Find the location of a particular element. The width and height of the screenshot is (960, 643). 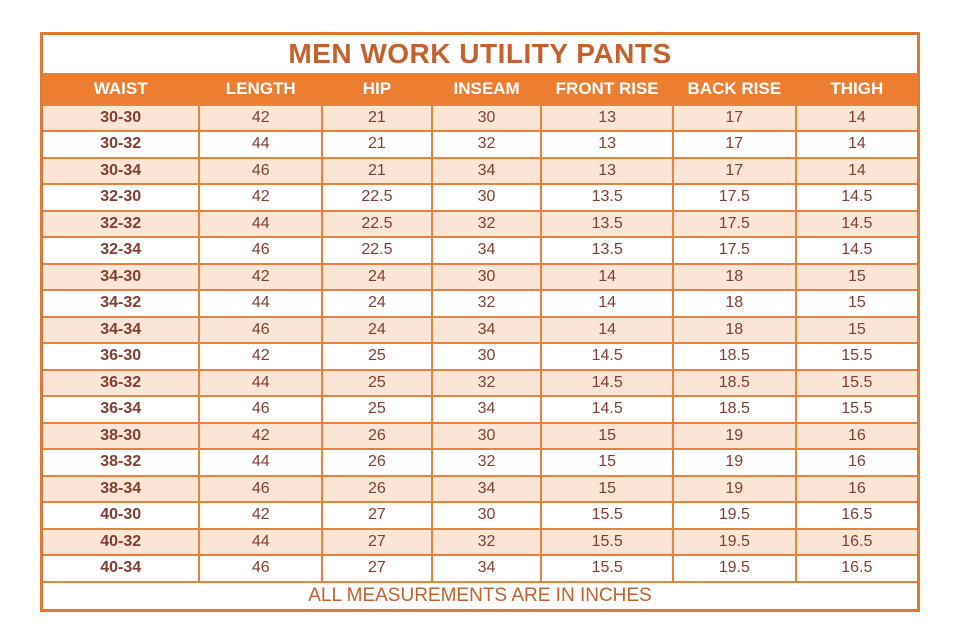

table-row: 34-34 46 24 34 14 18 15 is located at coordinates (480, 329).